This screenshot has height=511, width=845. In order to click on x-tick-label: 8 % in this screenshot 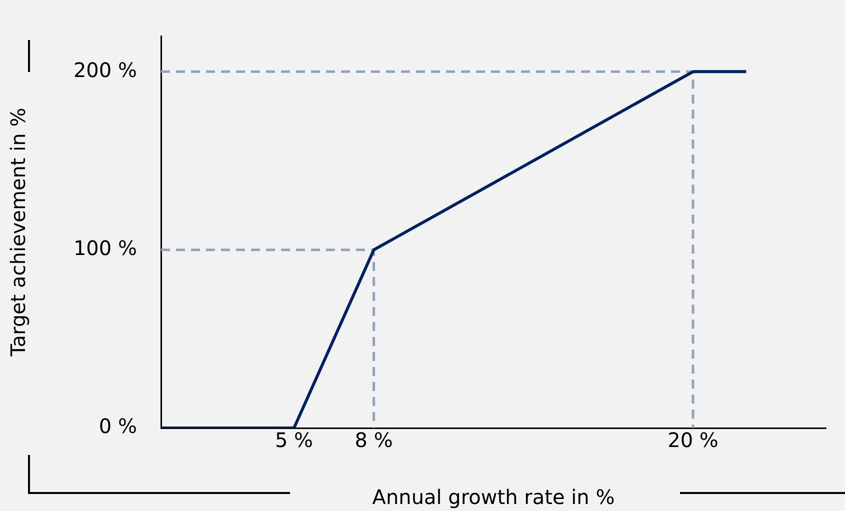, I will do `click(373, 440)`.